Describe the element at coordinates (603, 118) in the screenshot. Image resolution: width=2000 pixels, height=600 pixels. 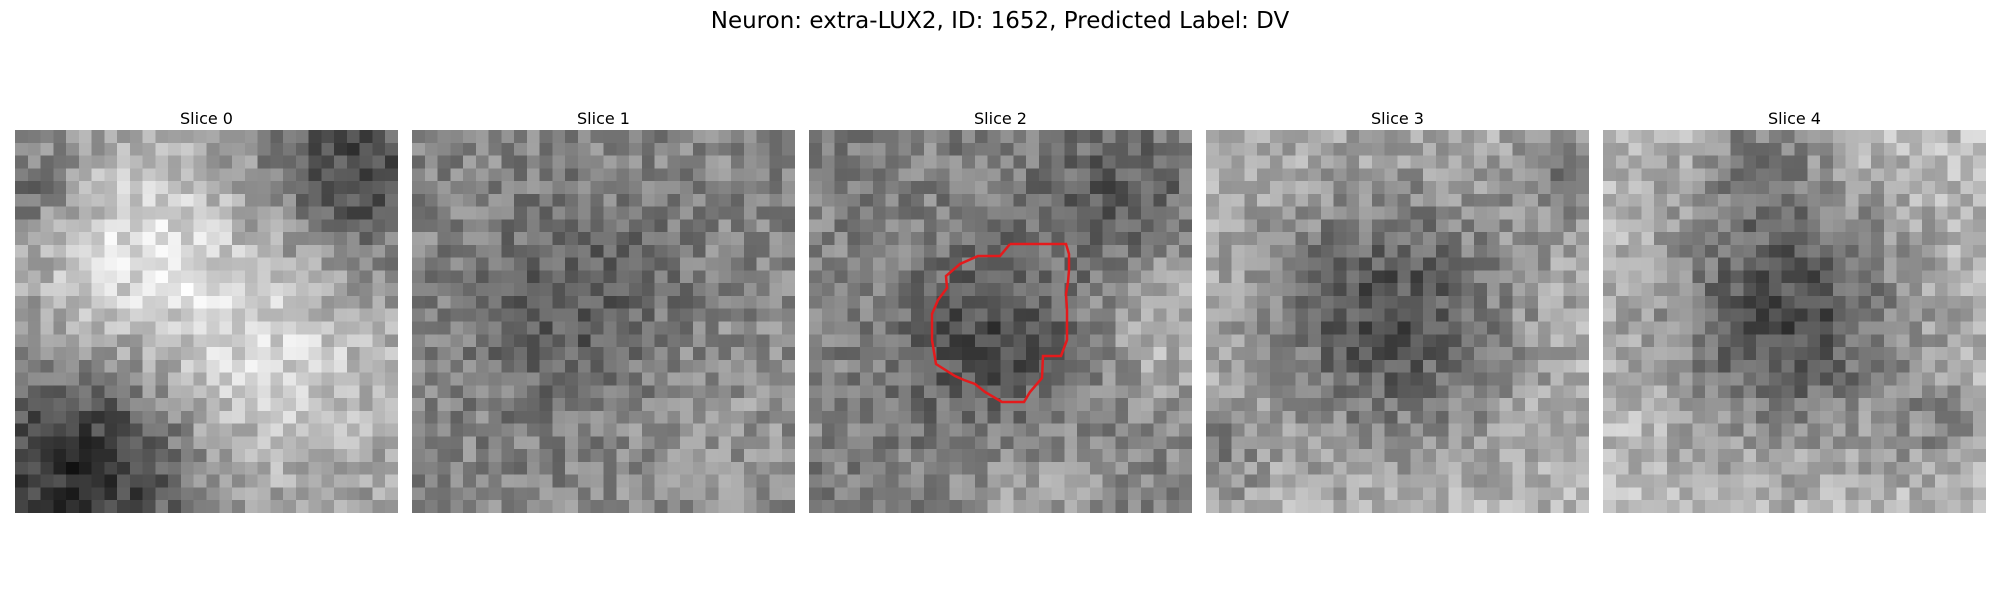
I see `slice-title-1: Slice 1` at that location.